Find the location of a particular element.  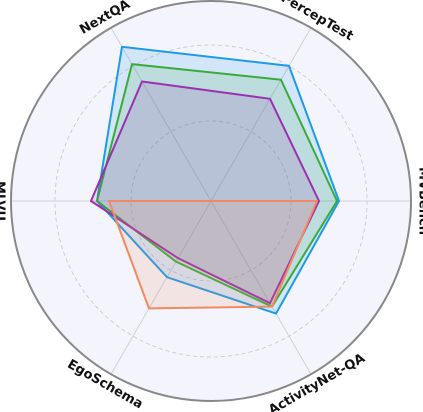

axis-label: MLVU is located at coordinates (3, 201).